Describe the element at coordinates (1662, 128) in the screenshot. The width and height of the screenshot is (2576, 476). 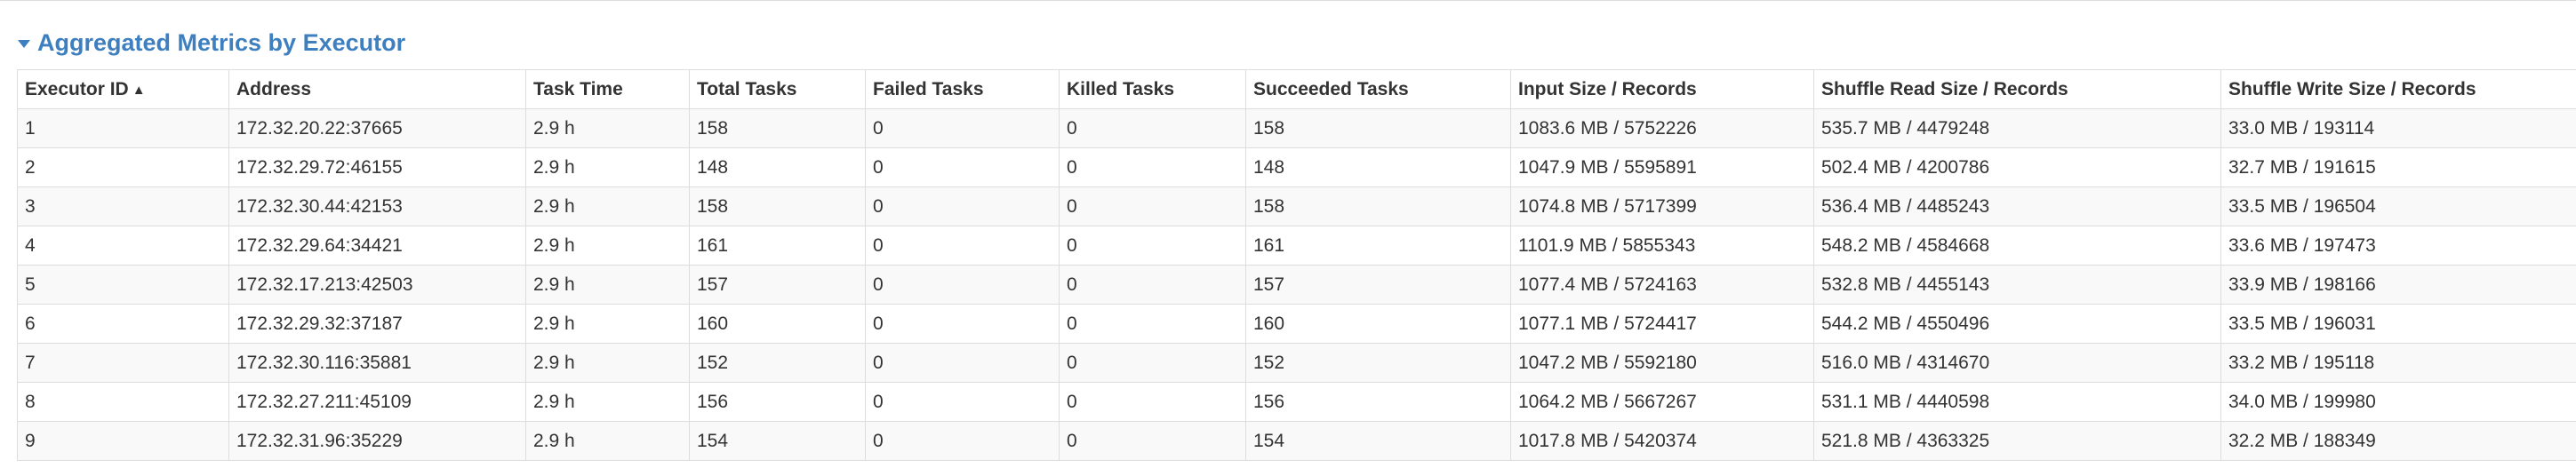
I see `cell-input-size-records: 1083.6 MB / 5752226` at that location.